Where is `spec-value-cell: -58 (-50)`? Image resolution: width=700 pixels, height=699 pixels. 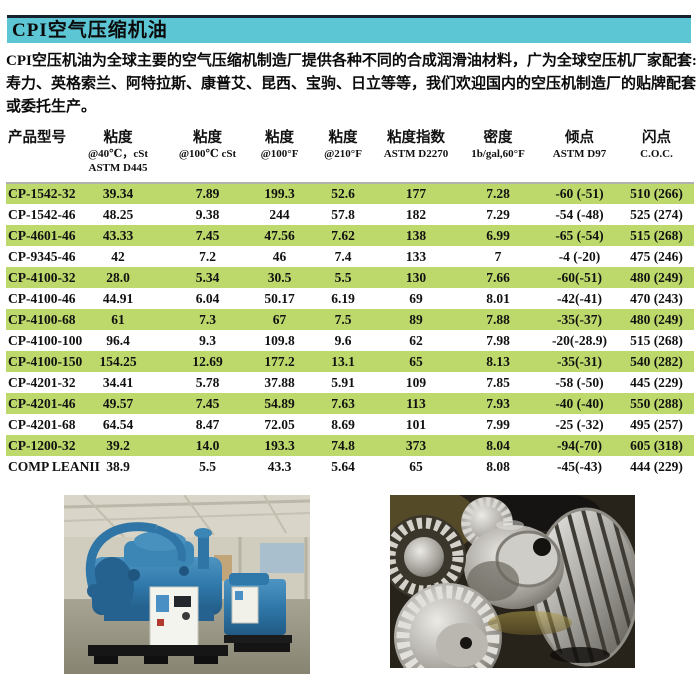 spec-value-cell: -58 (-50) is located at coordinates (579, 382).